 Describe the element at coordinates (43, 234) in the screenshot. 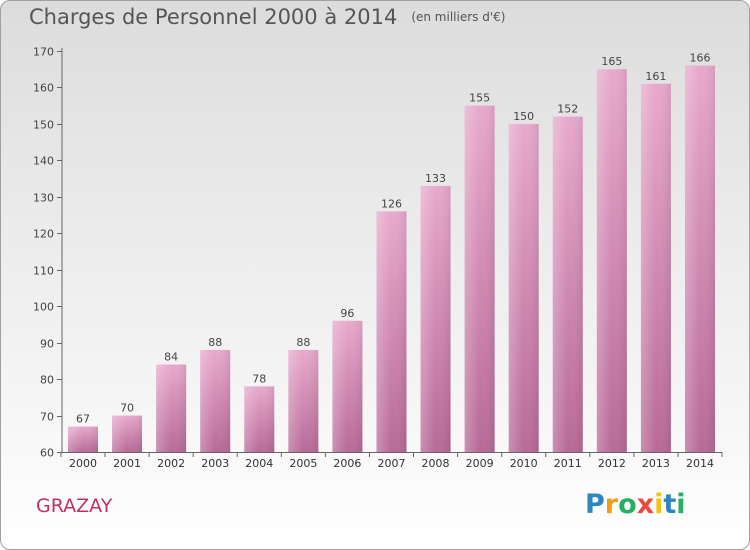

I see `y-tick-label: 120` at that location.